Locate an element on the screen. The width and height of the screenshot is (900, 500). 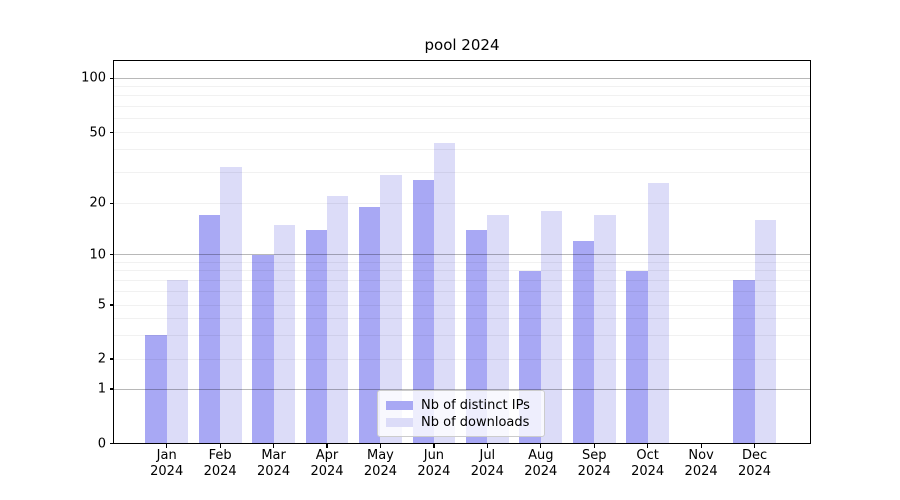
y-tick-label-100: 100 is located at coordinates (93, 78).